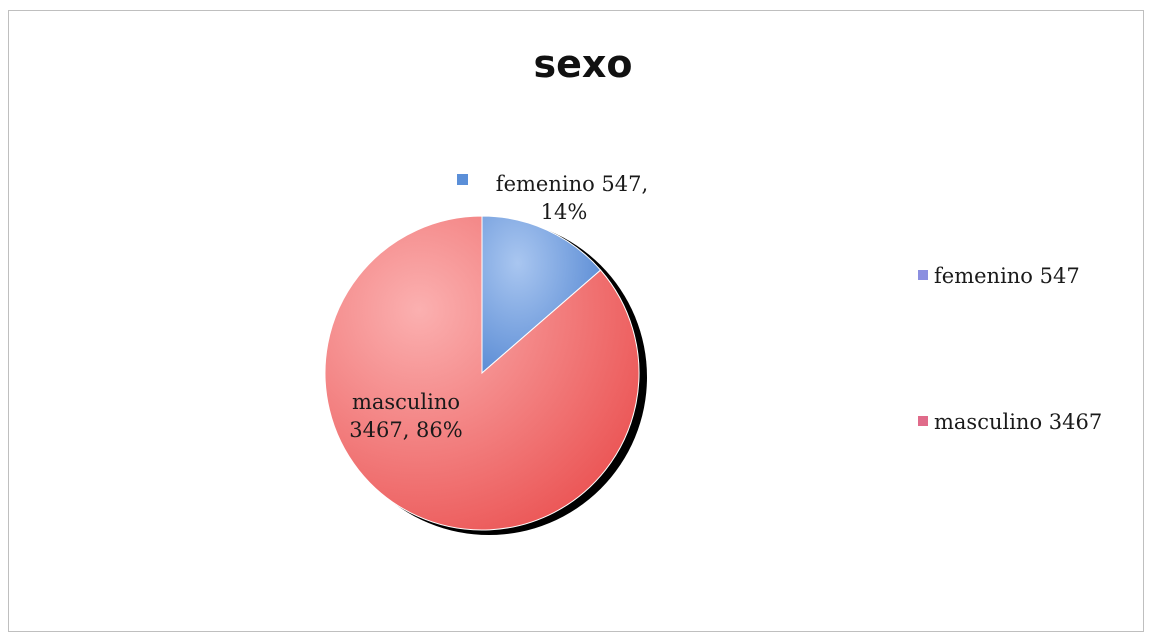  What do you see at coordinates (1007, 276) in the screenshot?
I see `legend-entry-femenino: femenino 547` at bounding box center [1007, 276].